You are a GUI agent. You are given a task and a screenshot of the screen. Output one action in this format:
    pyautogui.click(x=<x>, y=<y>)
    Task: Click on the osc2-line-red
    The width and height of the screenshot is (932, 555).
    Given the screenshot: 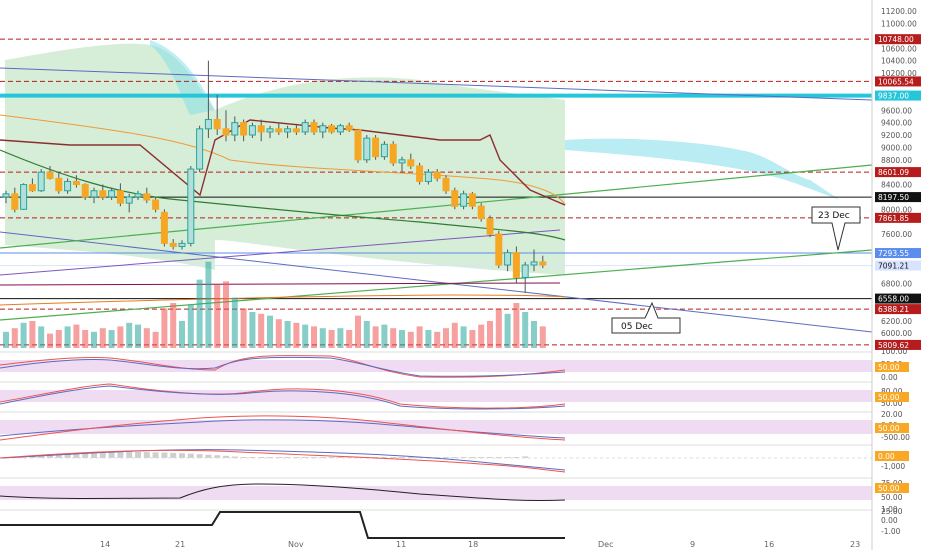 What is the action you would take?
    pyautogui.click(x=283, y=396)
    